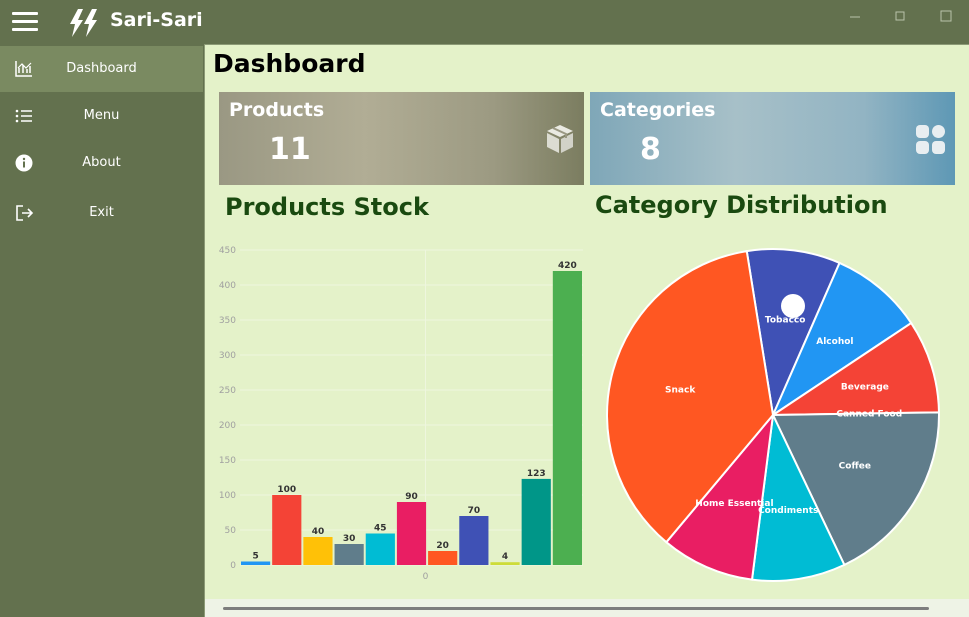  Describe the element at coordinates (290, 149) in the screenshot. I see `products-count: 11` at that location.